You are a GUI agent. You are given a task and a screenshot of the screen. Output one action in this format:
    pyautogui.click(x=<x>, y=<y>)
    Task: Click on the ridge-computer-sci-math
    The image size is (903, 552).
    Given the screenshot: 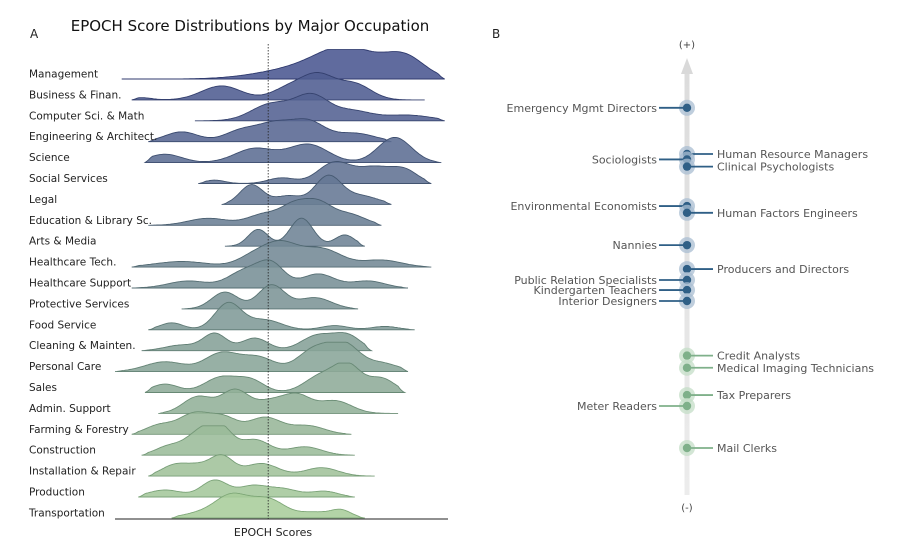 What is the action you would take?
    pyautogui.click(x=319, y=107)
    